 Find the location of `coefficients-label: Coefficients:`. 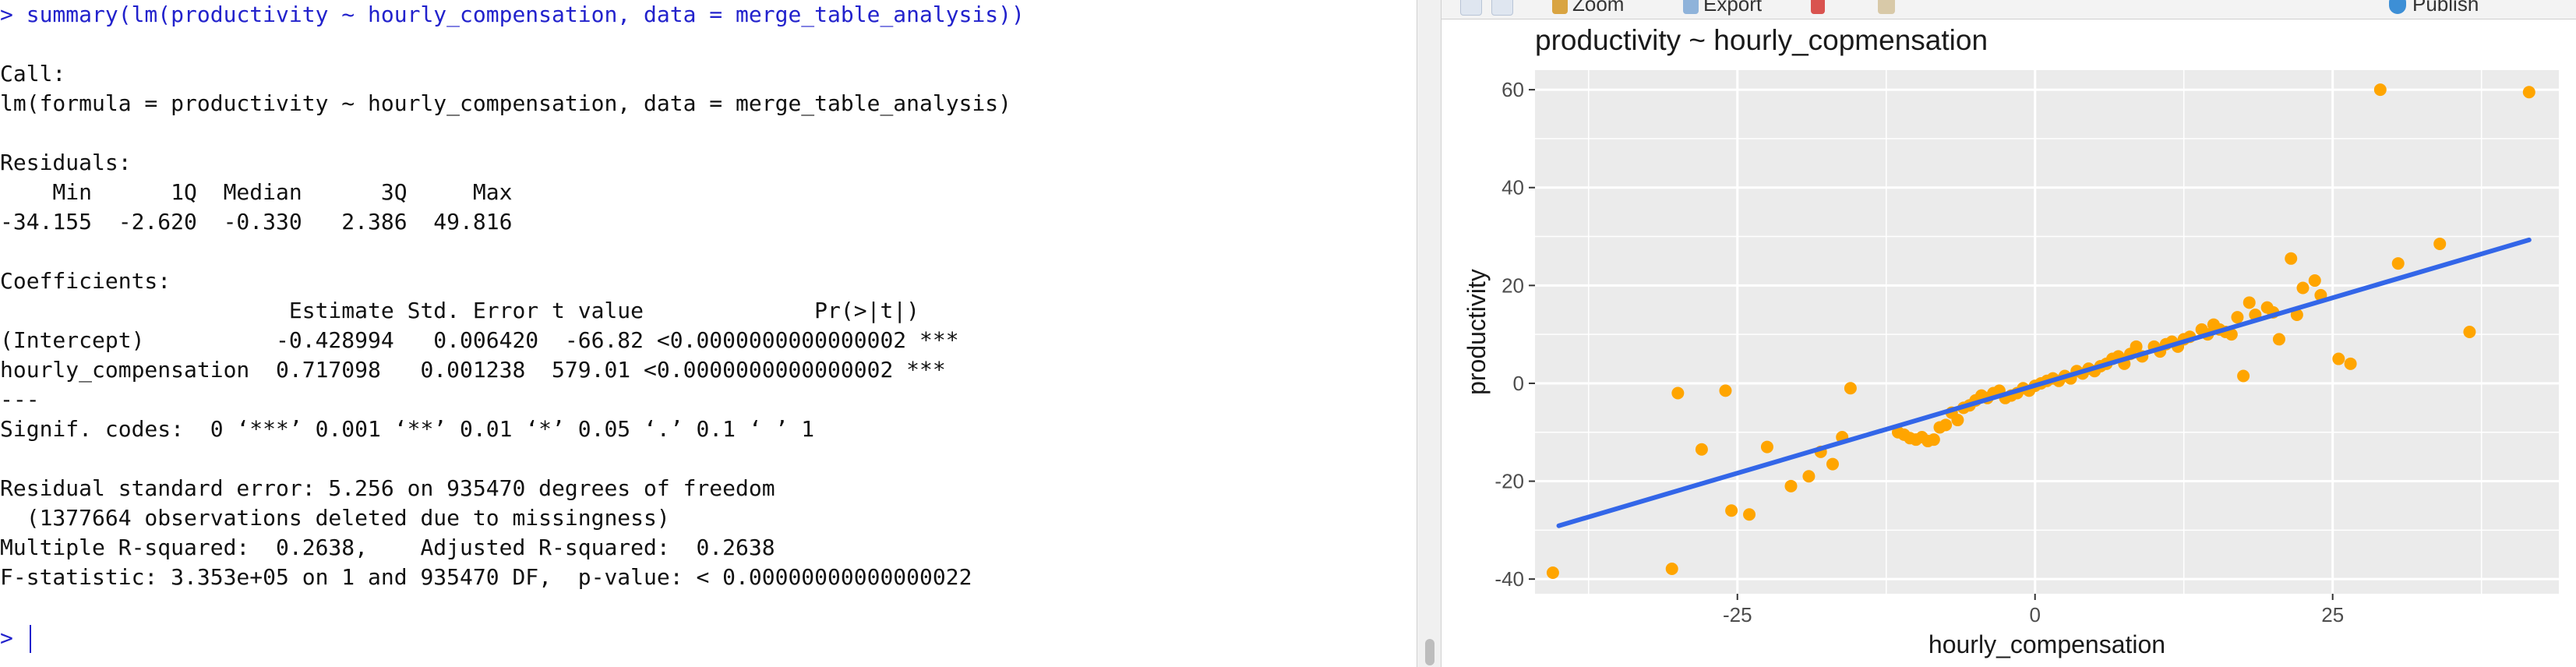

coefficients-label: Coefficients: is located at coordinates (85, 281).